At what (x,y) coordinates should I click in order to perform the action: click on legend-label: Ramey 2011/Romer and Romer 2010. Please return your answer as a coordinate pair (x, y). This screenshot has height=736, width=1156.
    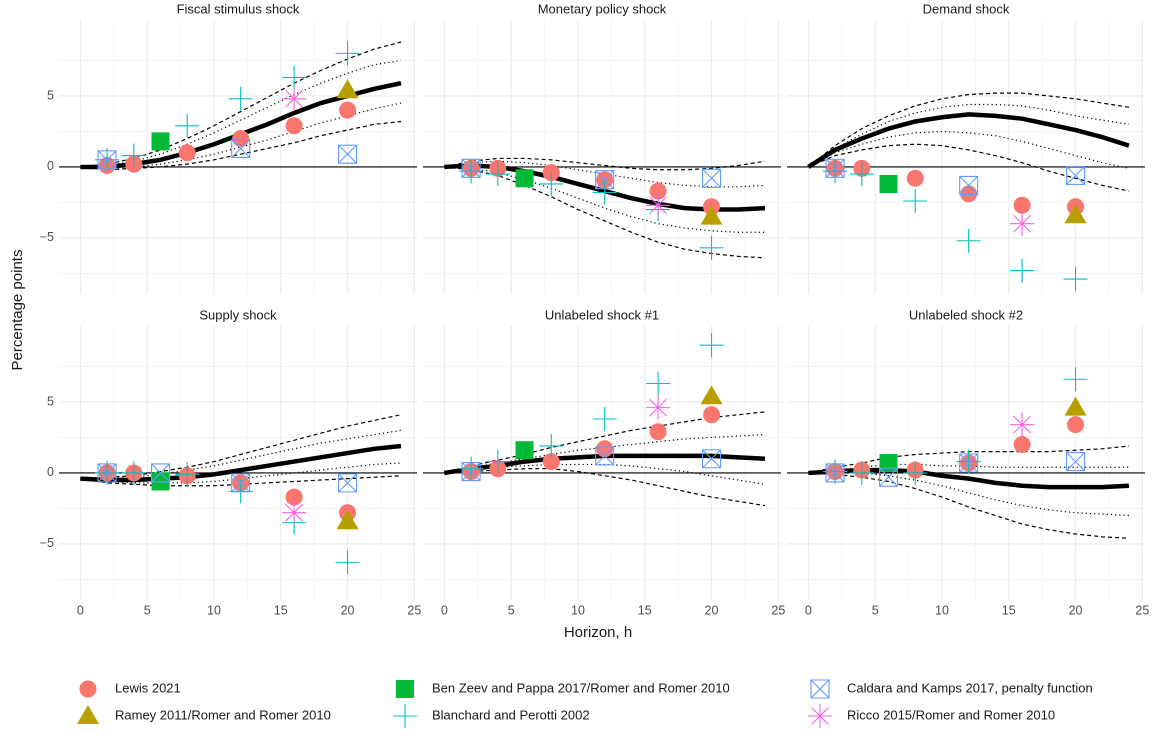
    Looking at the image, I should click on (223, 714).